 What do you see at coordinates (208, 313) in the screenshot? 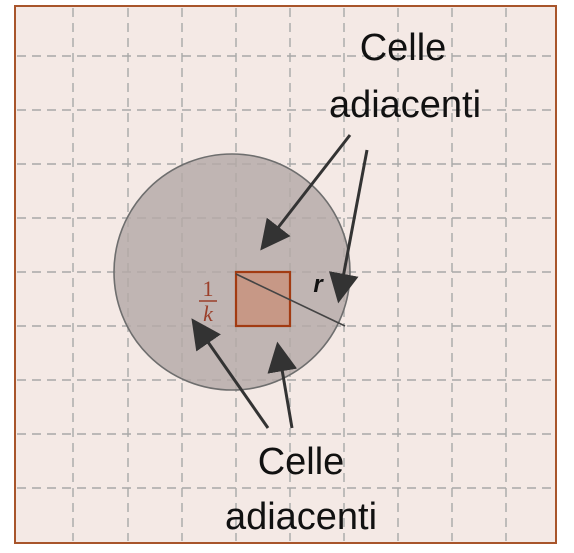
I see `fraction-denominator: k` at bounding box center [208, 313].